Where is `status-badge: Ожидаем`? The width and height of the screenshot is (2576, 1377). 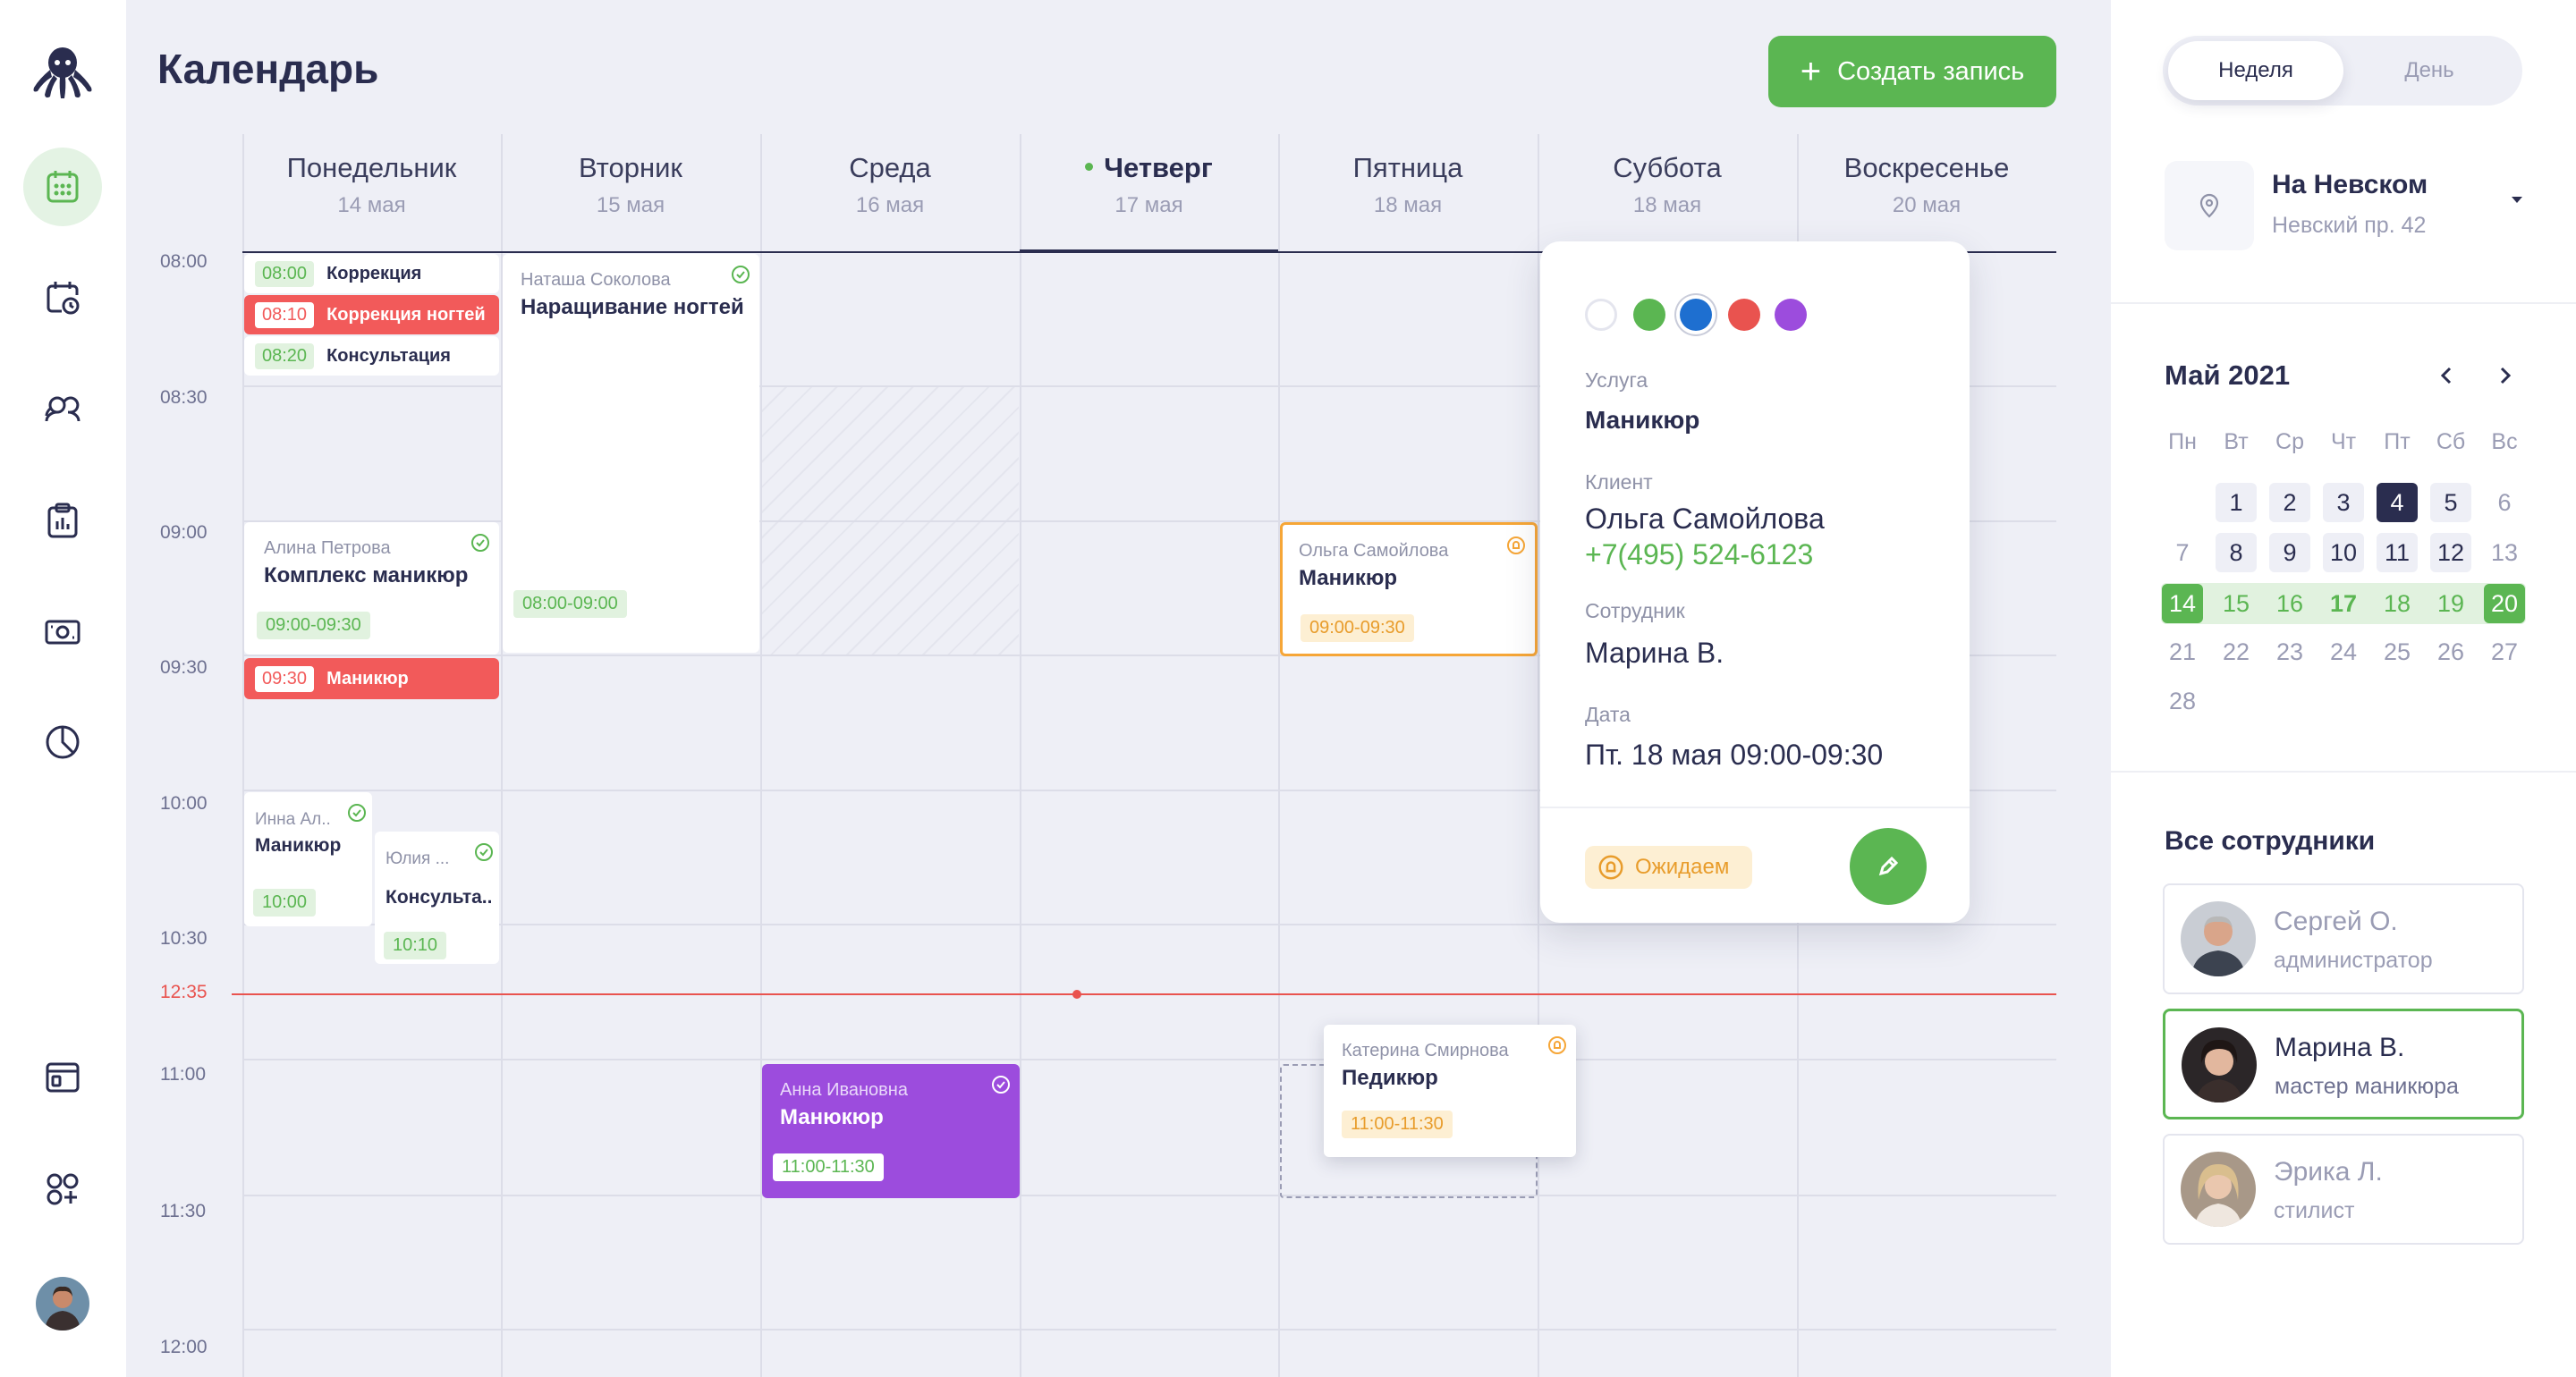
status-badge: Ожидаем is located at coordinates (1669, 867).